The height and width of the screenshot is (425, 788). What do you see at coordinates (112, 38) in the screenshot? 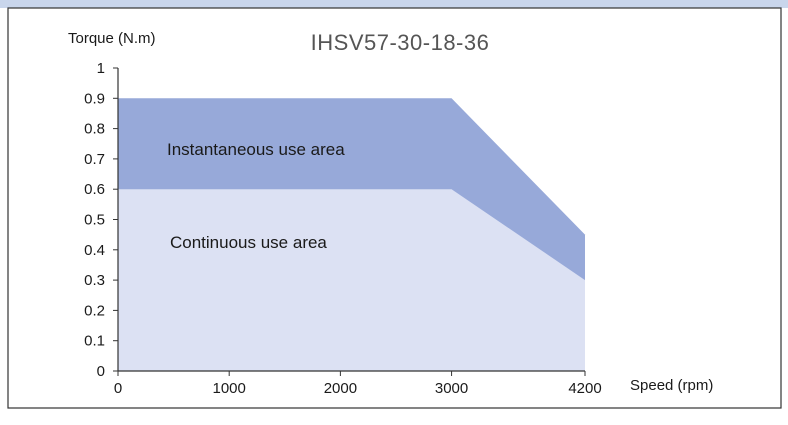
I see `y-axis-label: Torque (N.m)` at bounding box center [112, 38].